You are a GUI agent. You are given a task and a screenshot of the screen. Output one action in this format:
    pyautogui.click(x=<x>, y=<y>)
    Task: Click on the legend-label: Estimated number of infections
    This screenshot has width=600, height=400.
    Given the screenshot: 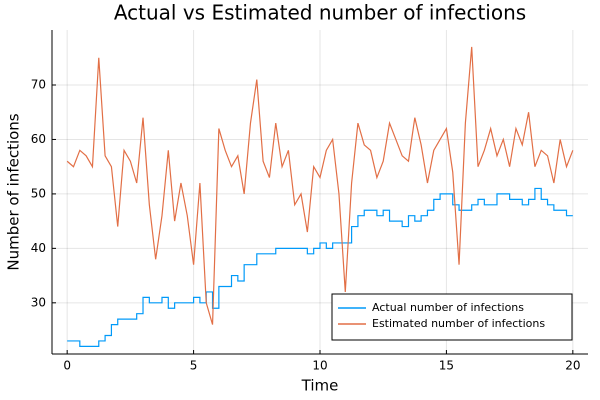 What is the action you would take?
    pyautogui.click(x=458, y=323)
    